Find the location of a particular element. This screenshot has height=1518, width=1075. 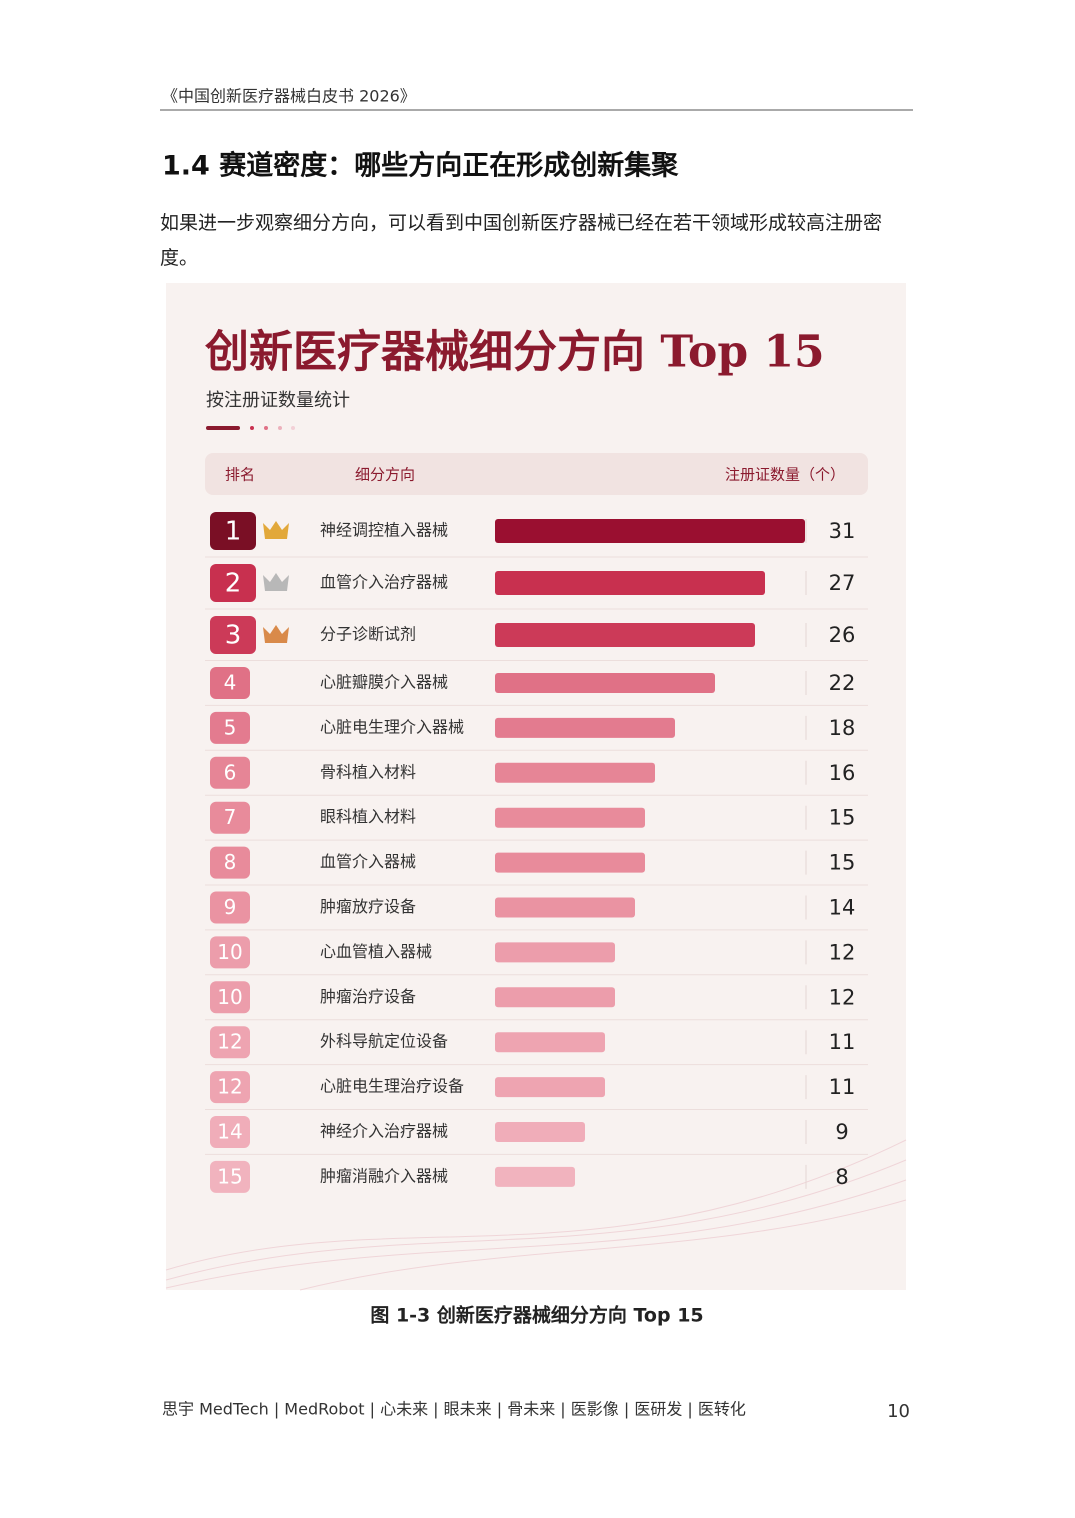

value-label: 26 is located at coordinates (842, 635).